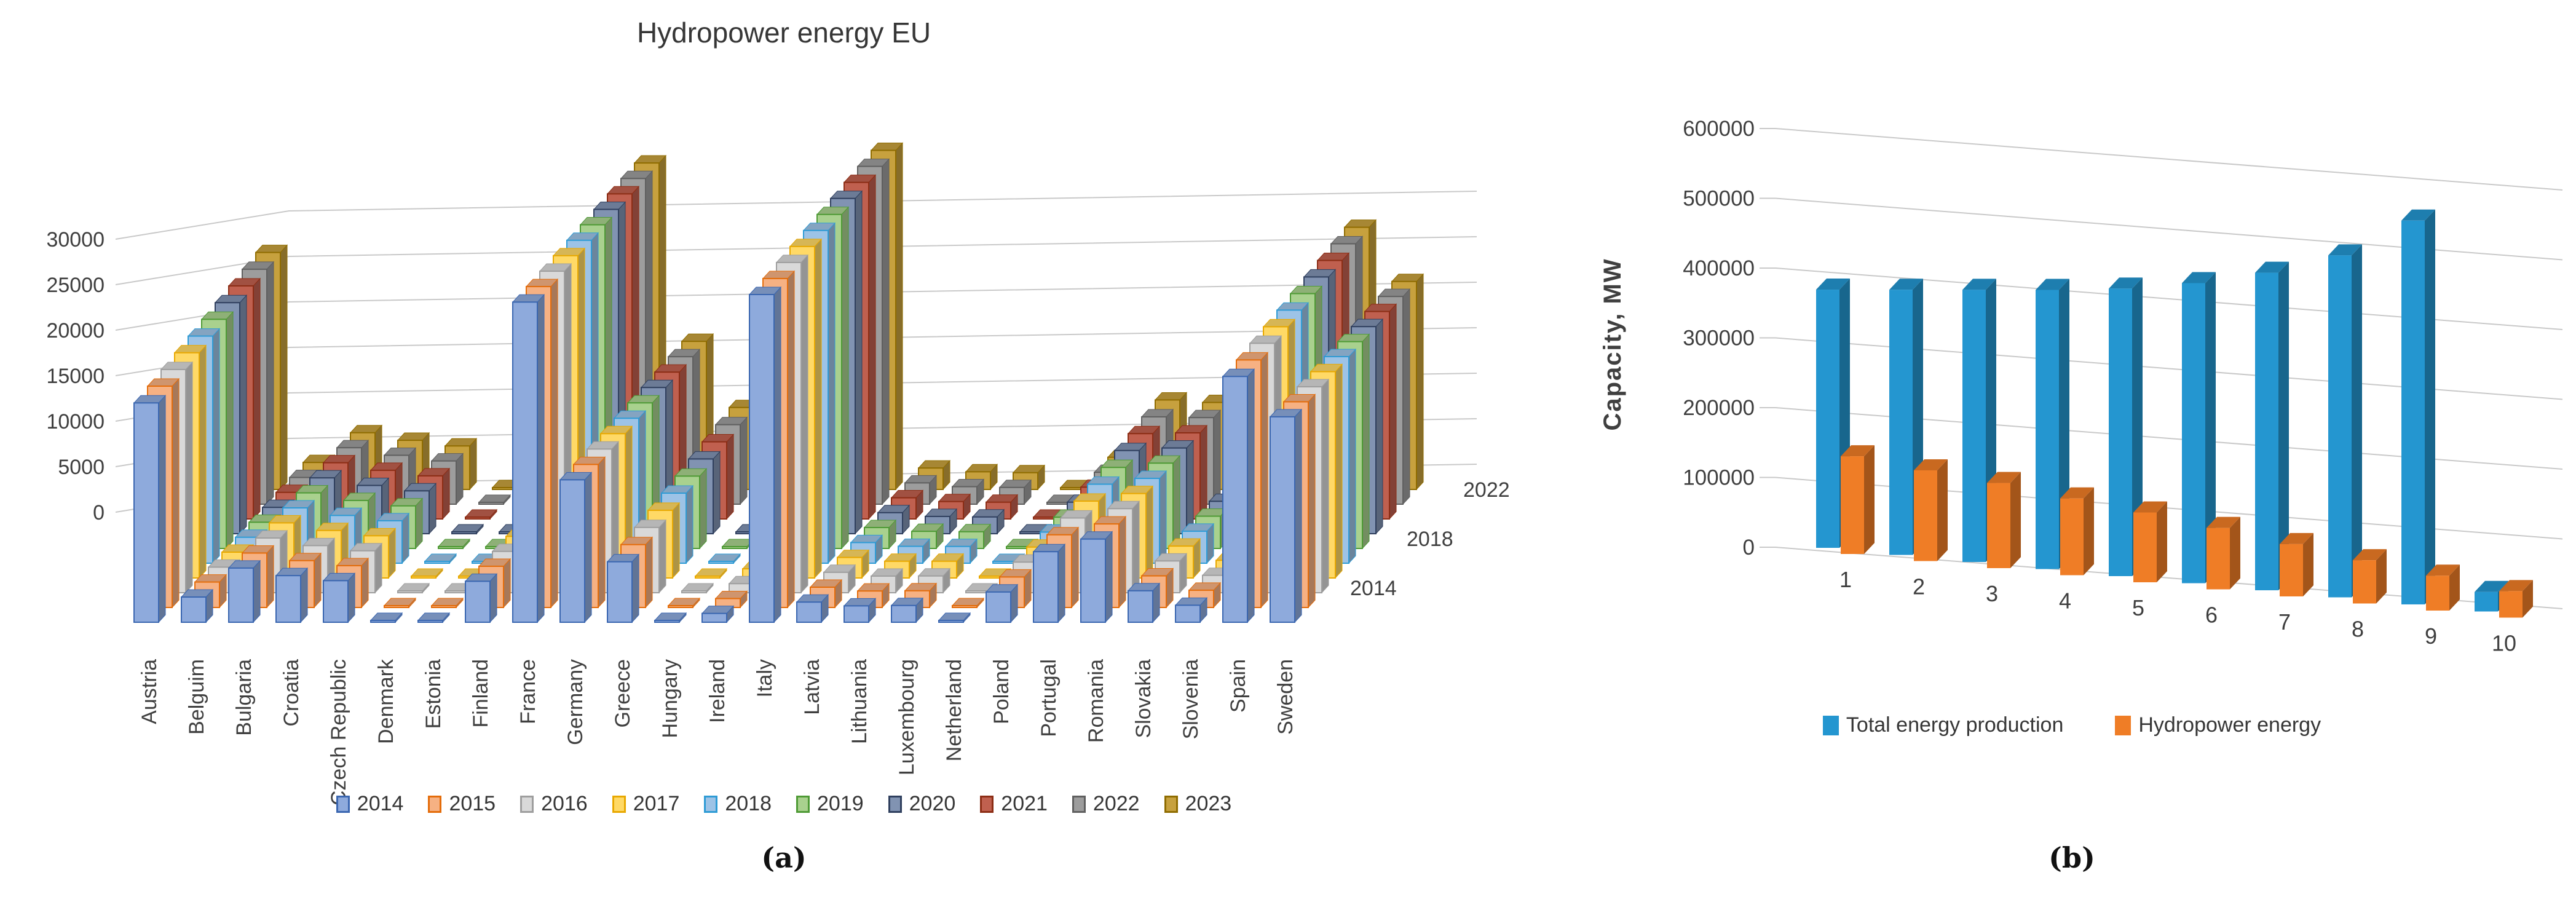 The width and height of the screenshot is (2576, 910). What do you see at coordinates (1719, 478) in the screenshot?
I see `value-axis-tick-label: 100000` at bounding box center [1719, 478].